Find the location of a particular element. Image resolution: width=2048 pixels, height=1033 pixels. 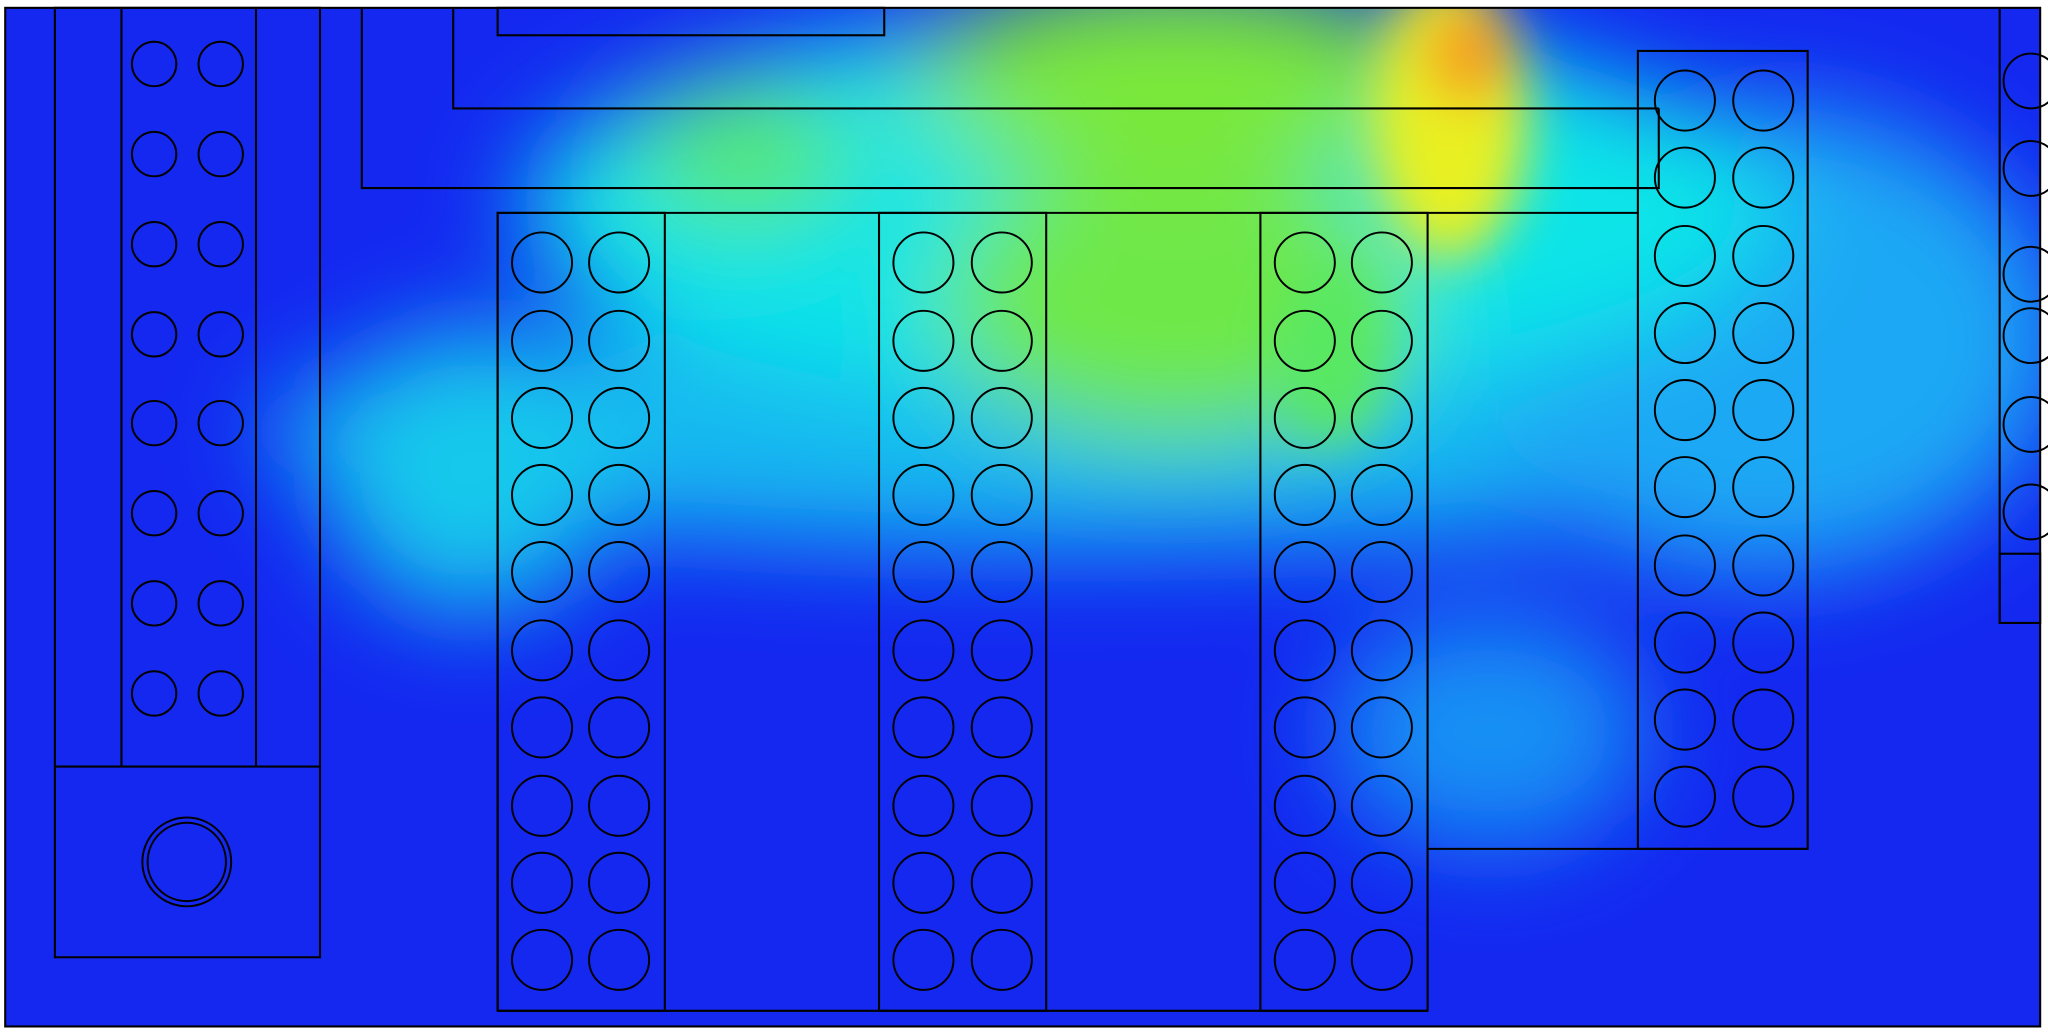

duct is located at coordinates (1055, 58).